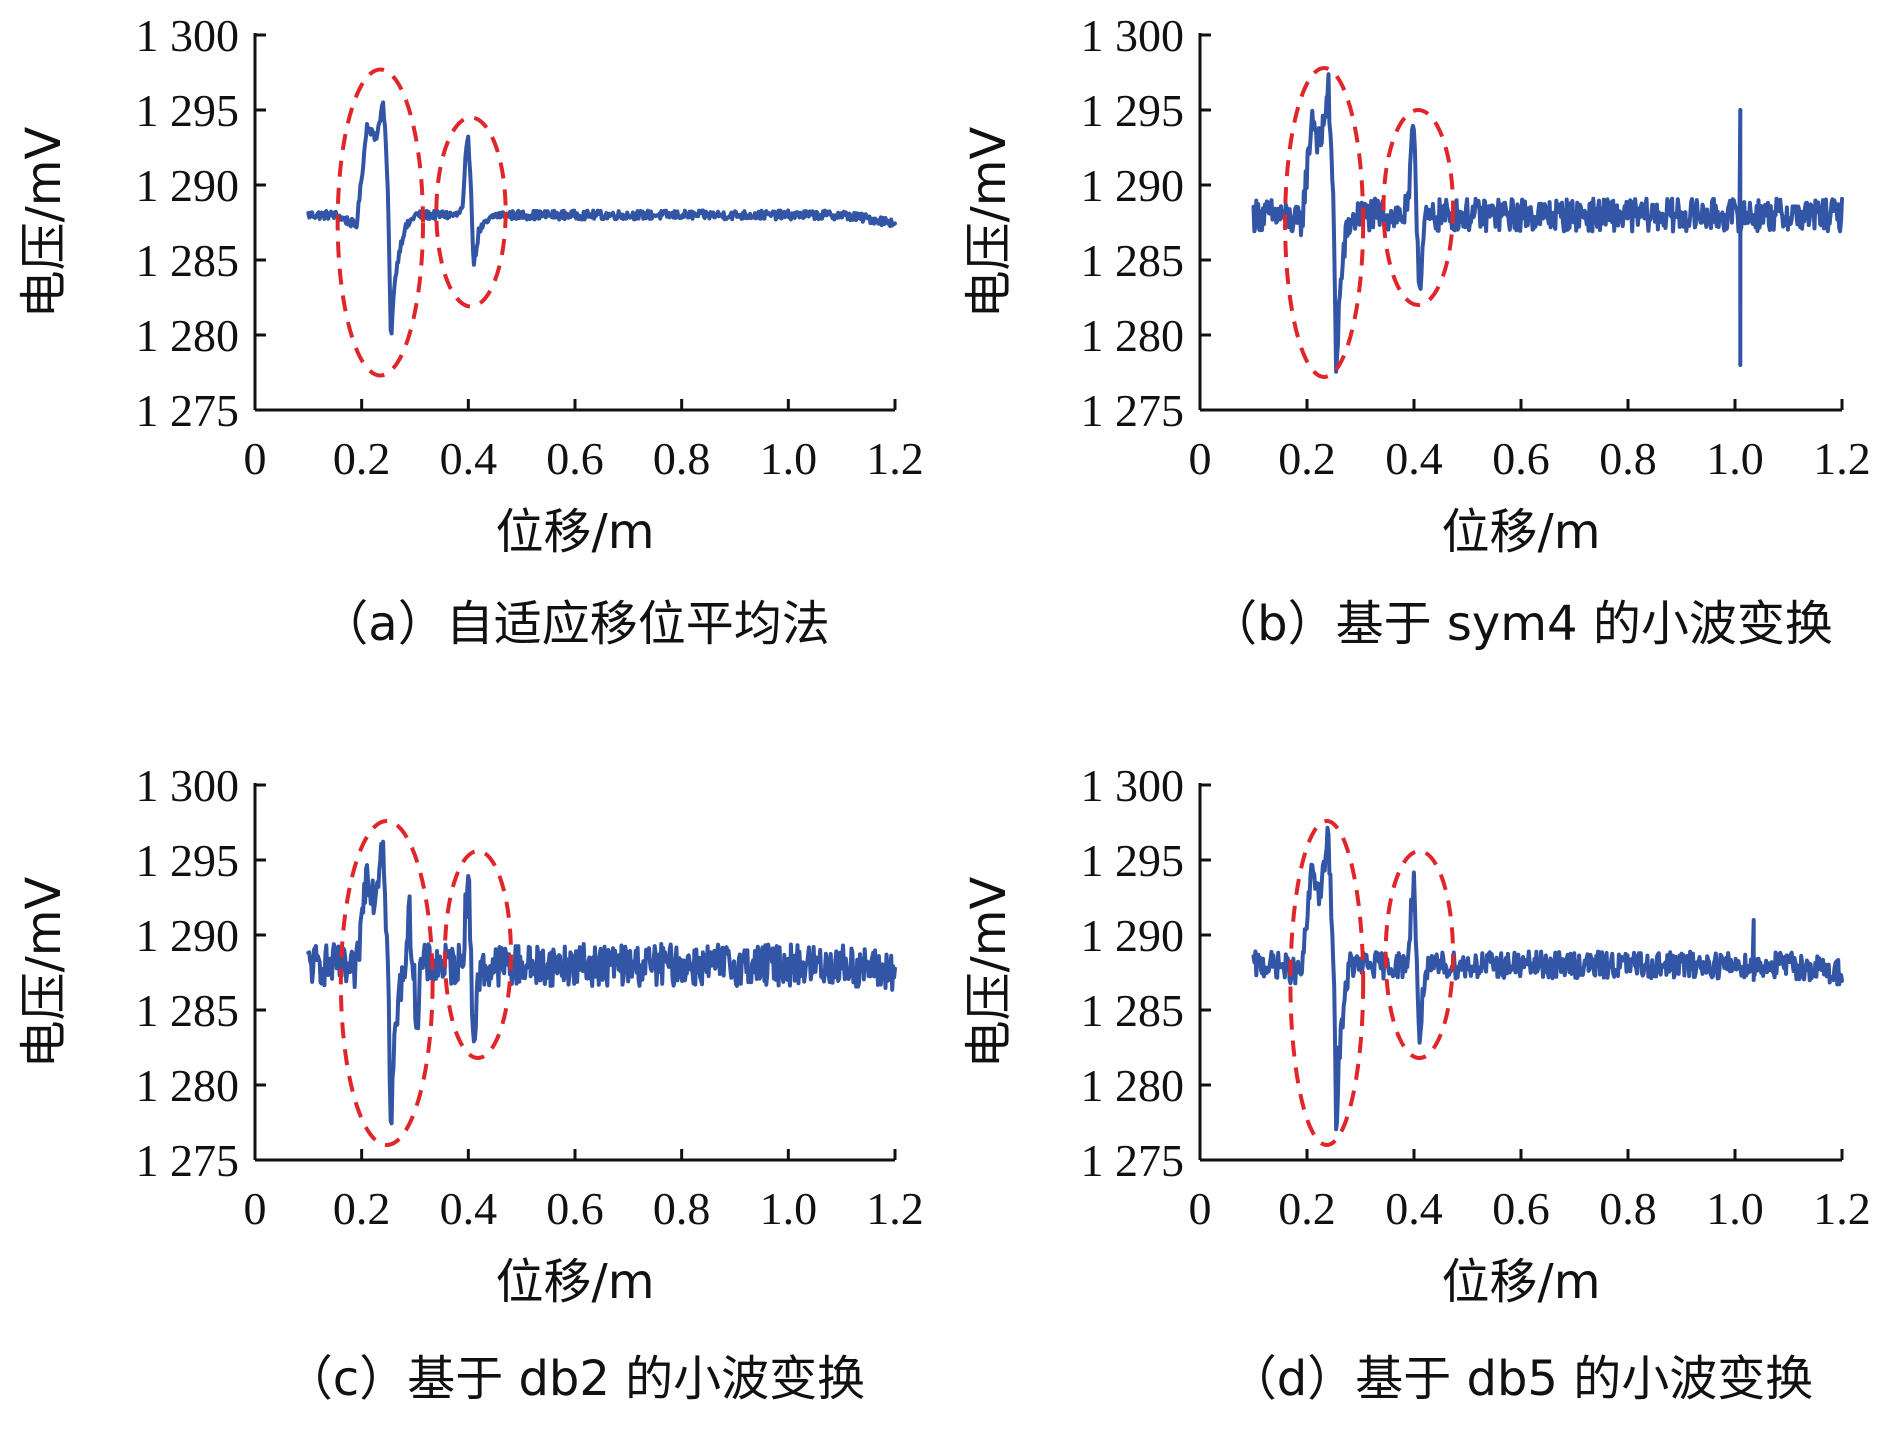 Image resolution: width=1890 pixels, height=1430 pixels. Describe the element at coordinates (574, 624) in the screenshot. I see `panel-caption: （a）自适应移位平均法` at that location.